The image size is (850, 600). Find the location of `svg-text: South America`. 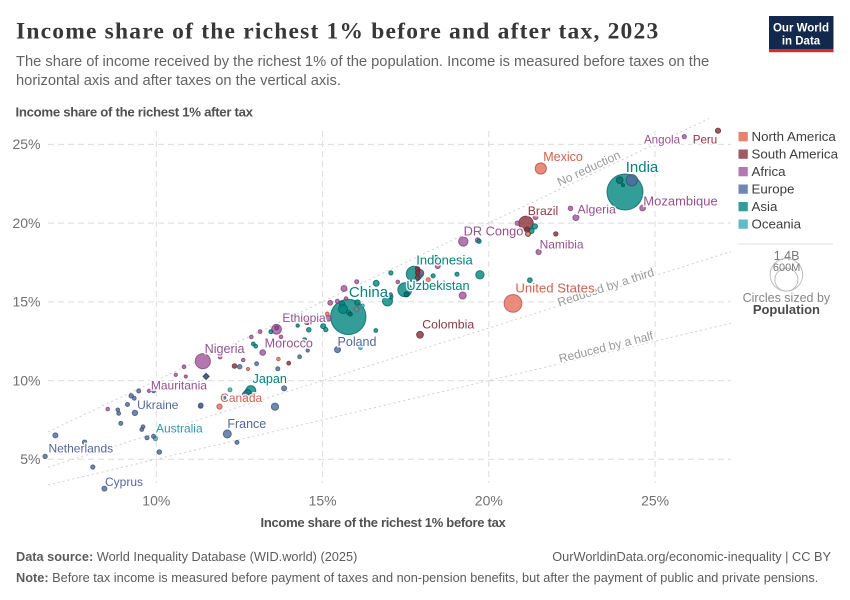

svg-text: South America is located at coordinates (795, 154).